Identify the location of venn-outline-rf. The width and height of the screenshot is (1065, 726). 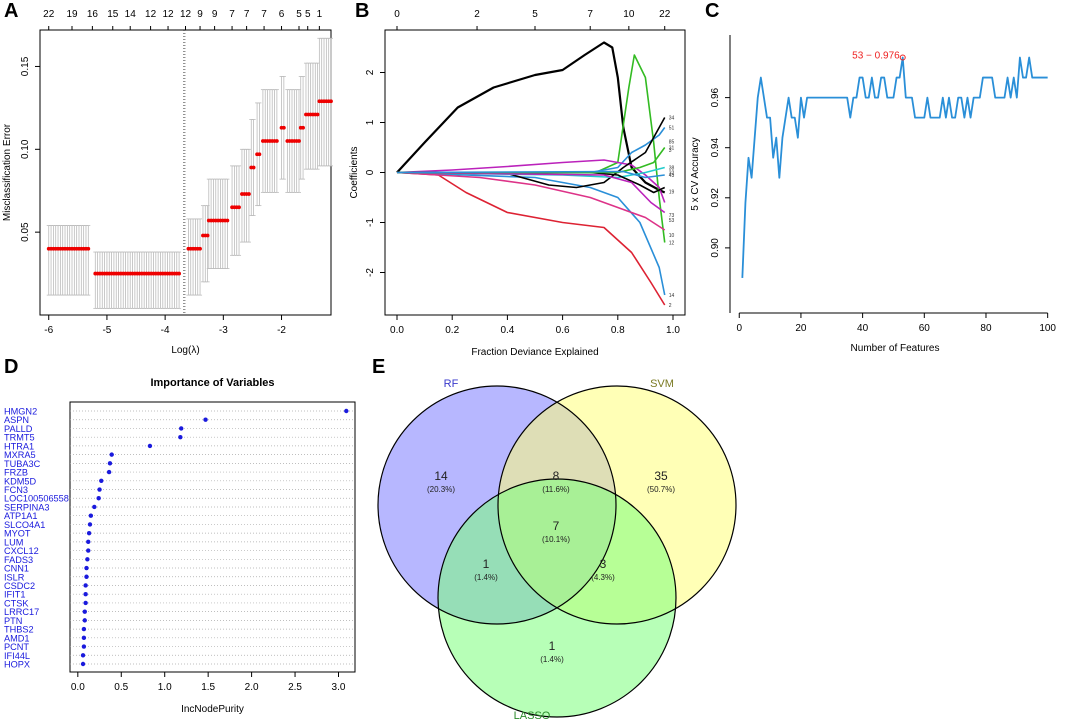
(497, 505).